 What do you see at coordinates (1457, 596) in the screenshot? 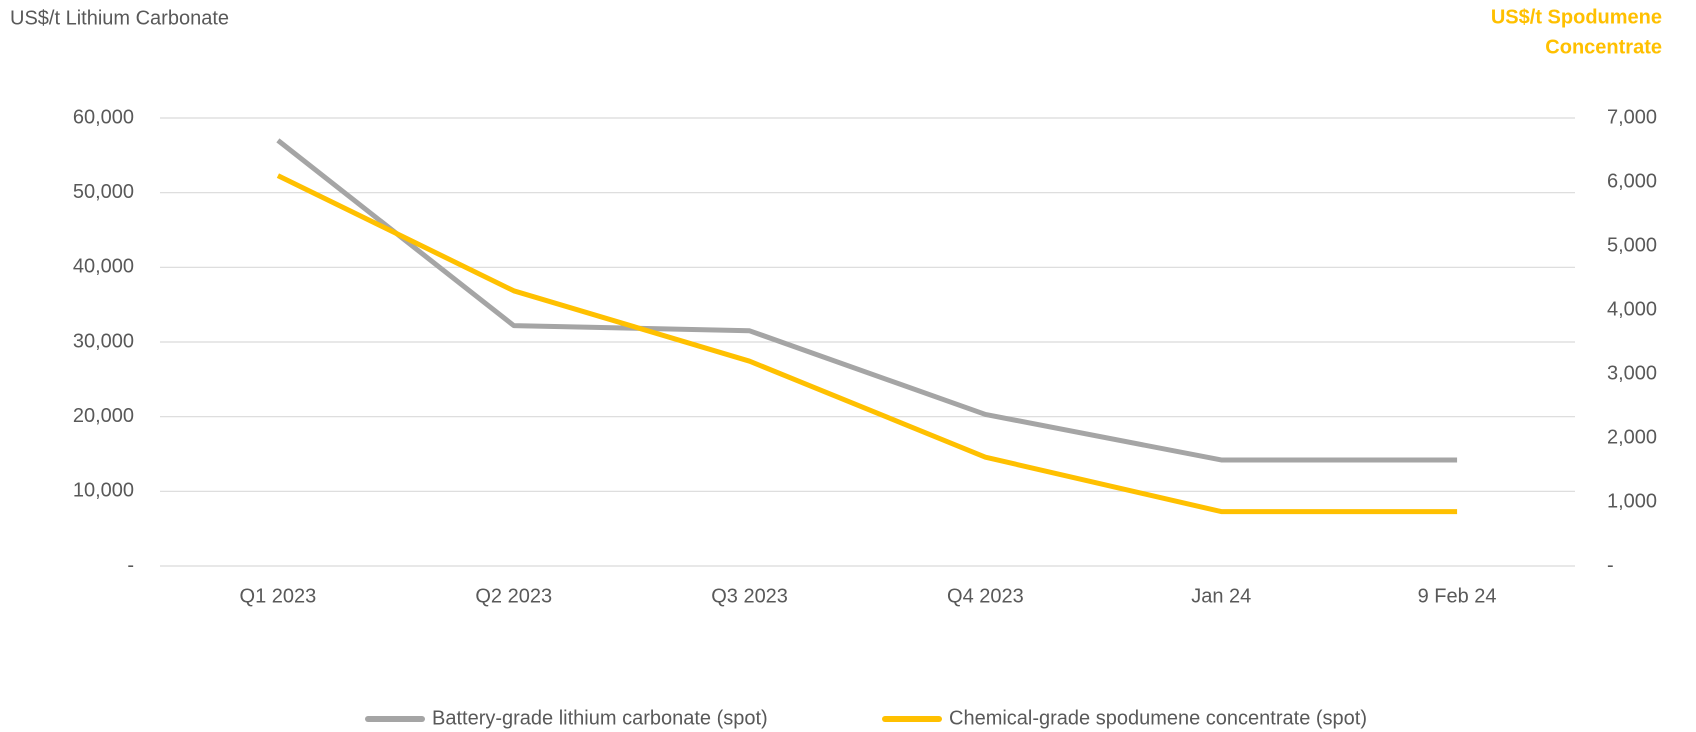
I see `x-tick-label: 9 Feb 24` at bounding box center [1457, 596].